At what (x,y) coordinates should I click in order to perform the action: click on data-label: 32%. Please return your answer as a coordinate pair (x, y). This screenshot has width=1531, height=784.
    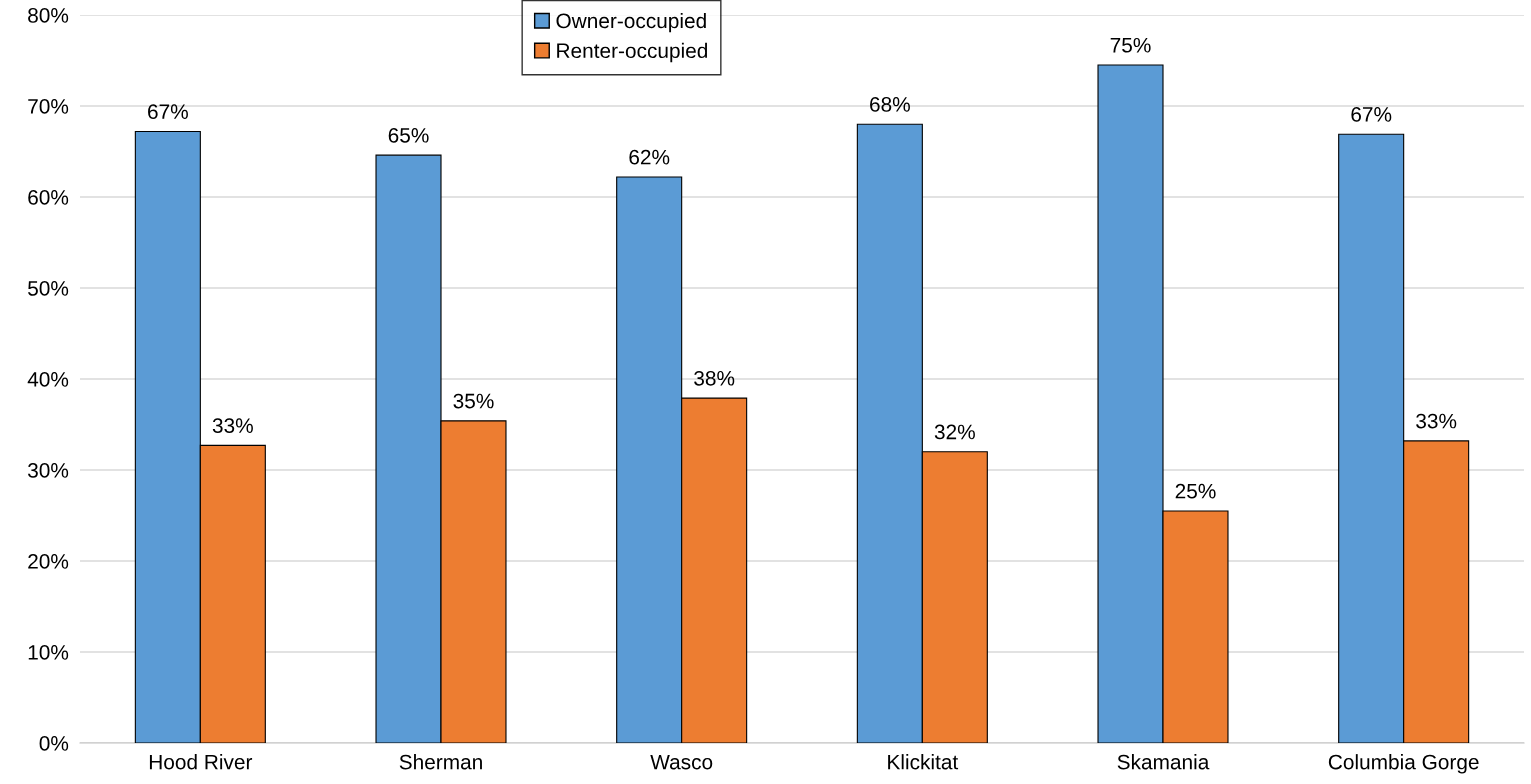
    Looking at the image, I should click on (954, 432).